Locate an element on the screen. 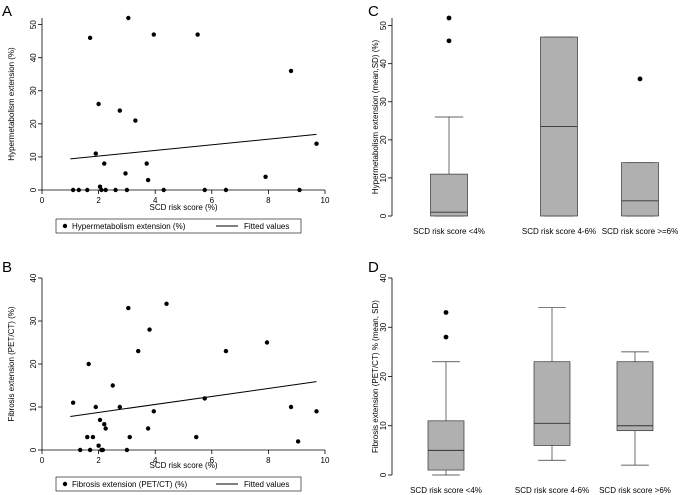 This screenshot has width=685, height=495. category-label: SCD risk score >6% is located at coordinates (635, 490).